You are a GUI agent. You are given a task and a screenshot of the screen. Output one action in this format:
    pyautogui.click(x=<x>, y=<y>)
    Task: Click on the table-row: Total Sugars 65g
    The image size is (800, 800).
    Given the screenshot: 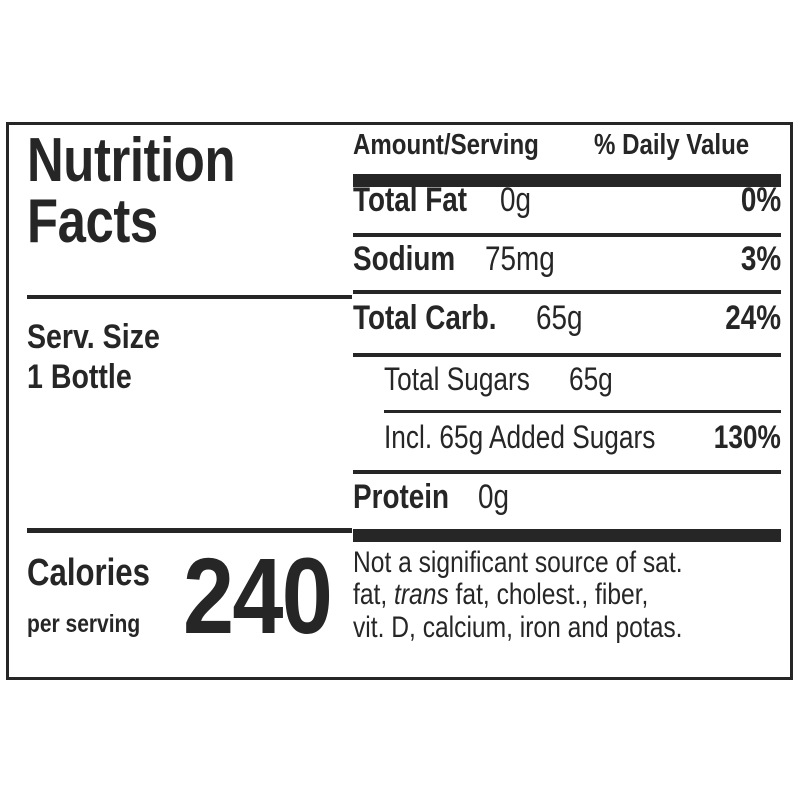 What is the action you would take?
    pyautogui.click(x=582, y=388)
    